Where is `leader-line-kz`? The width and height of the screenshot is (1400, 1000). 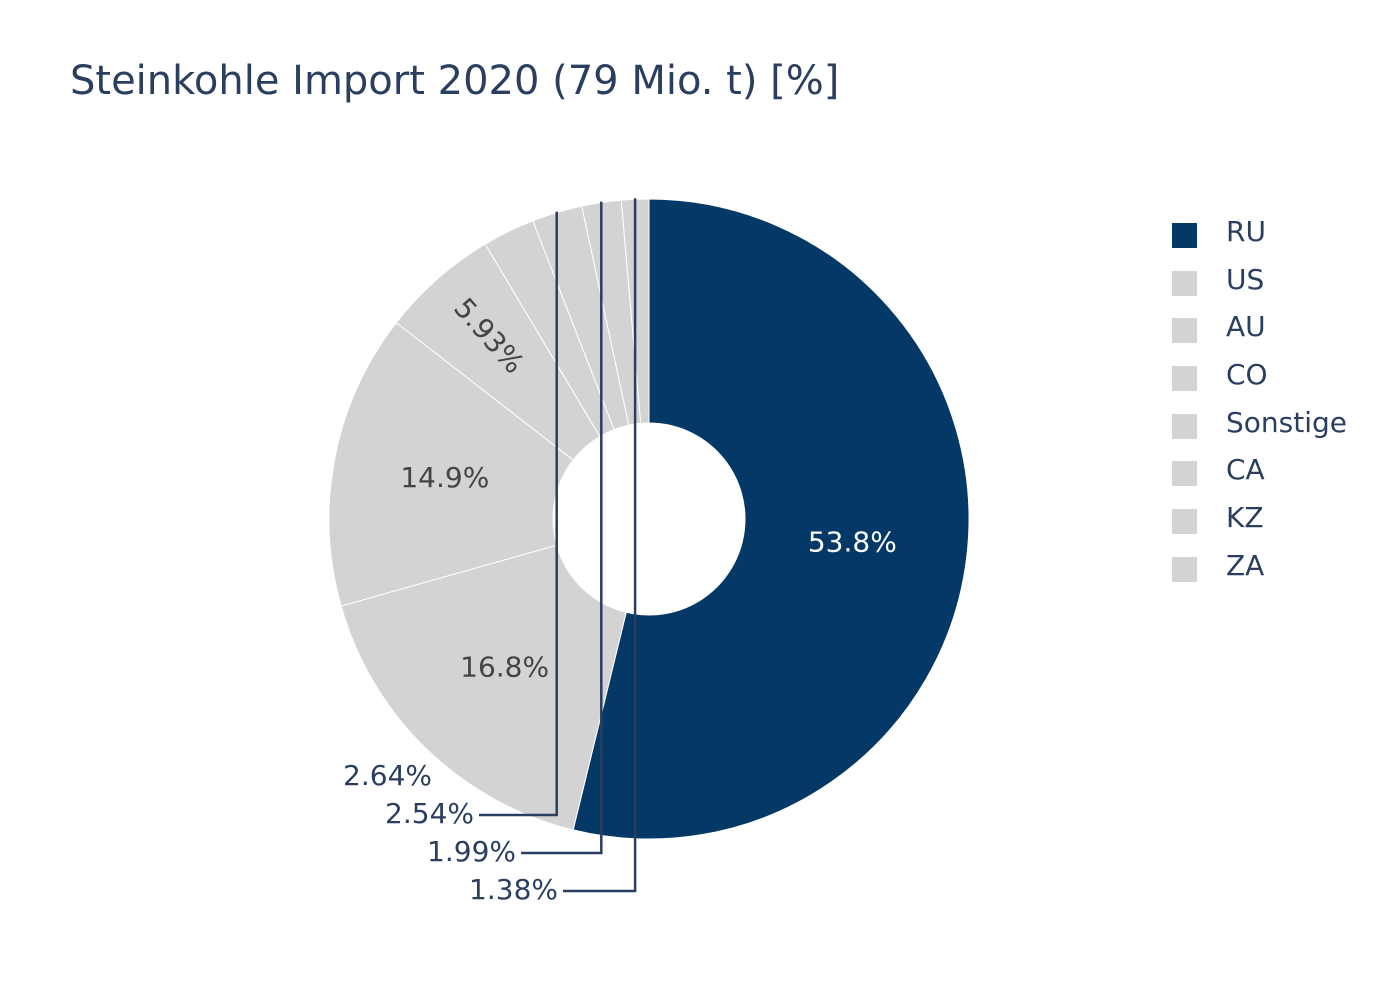 leader-line-kz is located at coordinates (562, 528).